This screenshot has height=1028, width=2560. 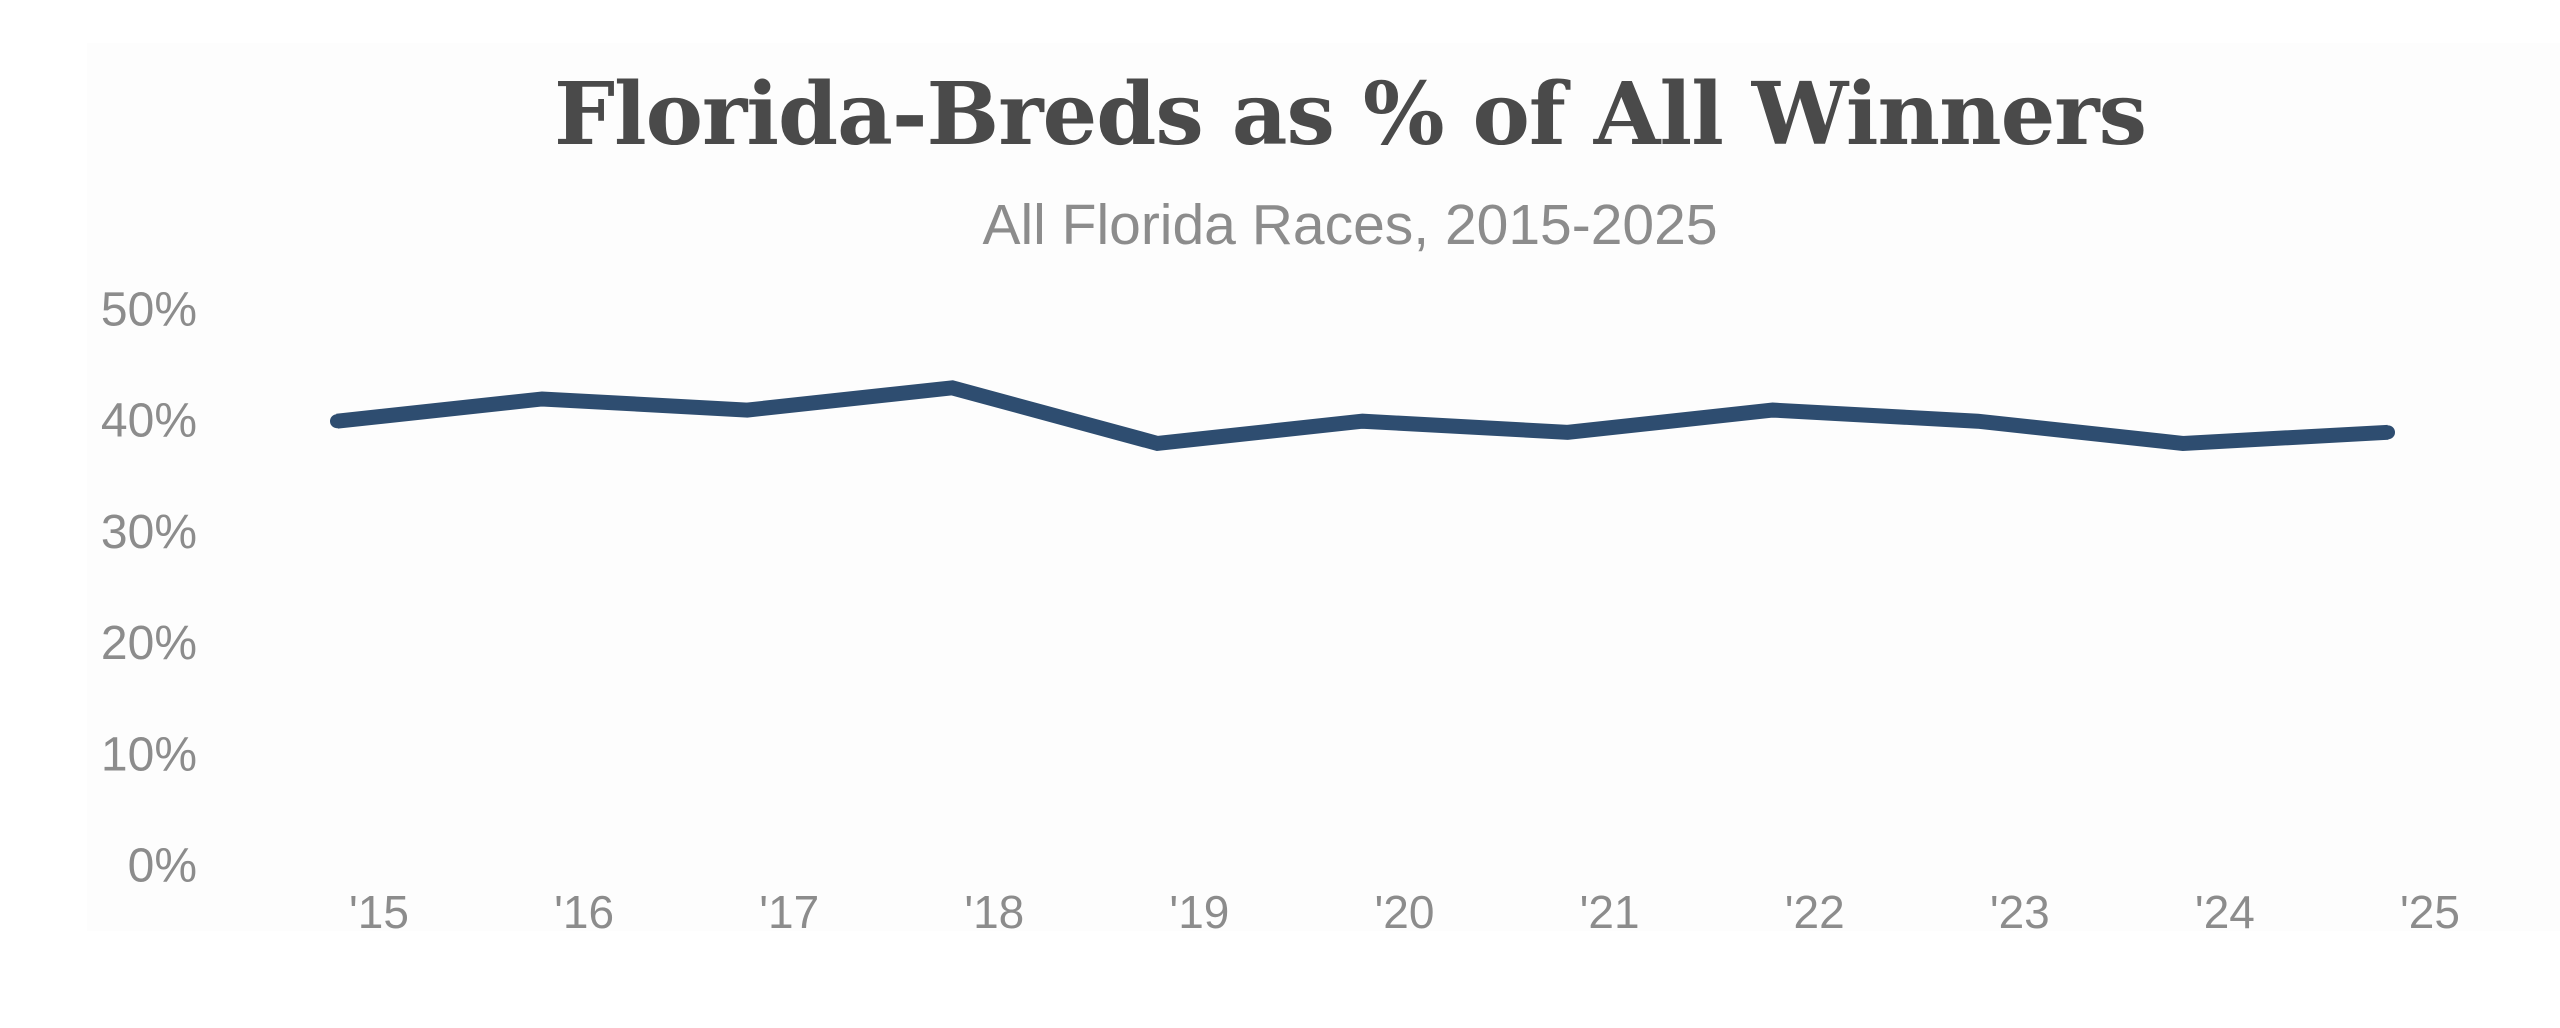 What do you see at coordinates (584, 912) in the screenshot?
I see `x-tick-label: '16` at bounding box center [584, 912].